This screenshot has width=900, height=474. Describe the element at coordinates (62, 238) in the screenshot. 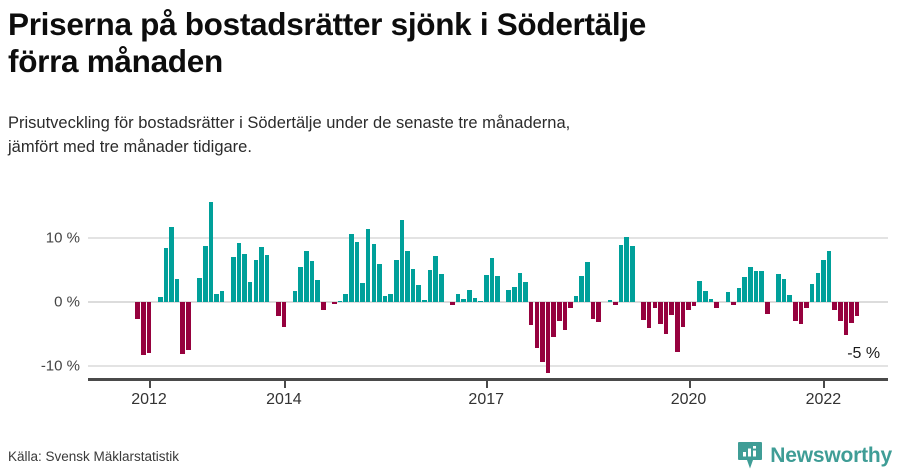

I see `y-axis-label: 10 %` at that location.